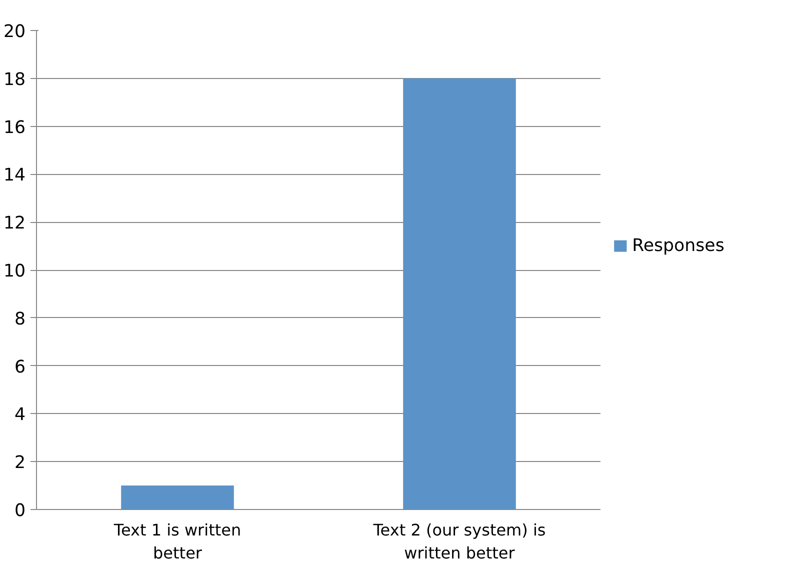 The image size is (806, 577). Describe the element at coordinates (20, 367) in the screenshot. I see `y-tick-label: 6` at that location.